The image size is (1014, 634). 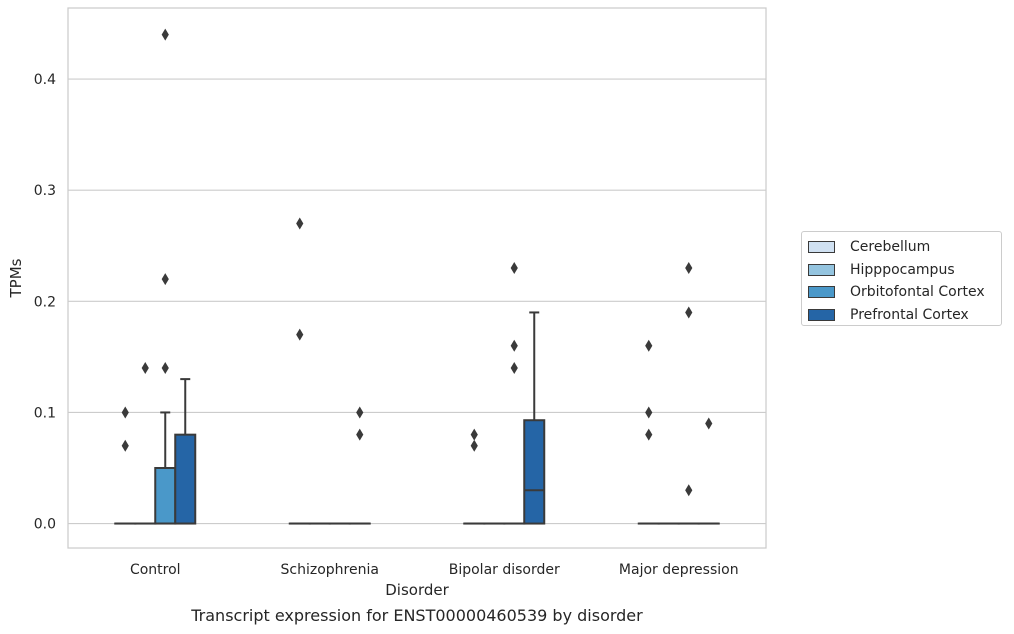 I want to click on y-tick-labels: 0.0 0.1 0.2 0.3 0.4, so click(x=45, y=302).